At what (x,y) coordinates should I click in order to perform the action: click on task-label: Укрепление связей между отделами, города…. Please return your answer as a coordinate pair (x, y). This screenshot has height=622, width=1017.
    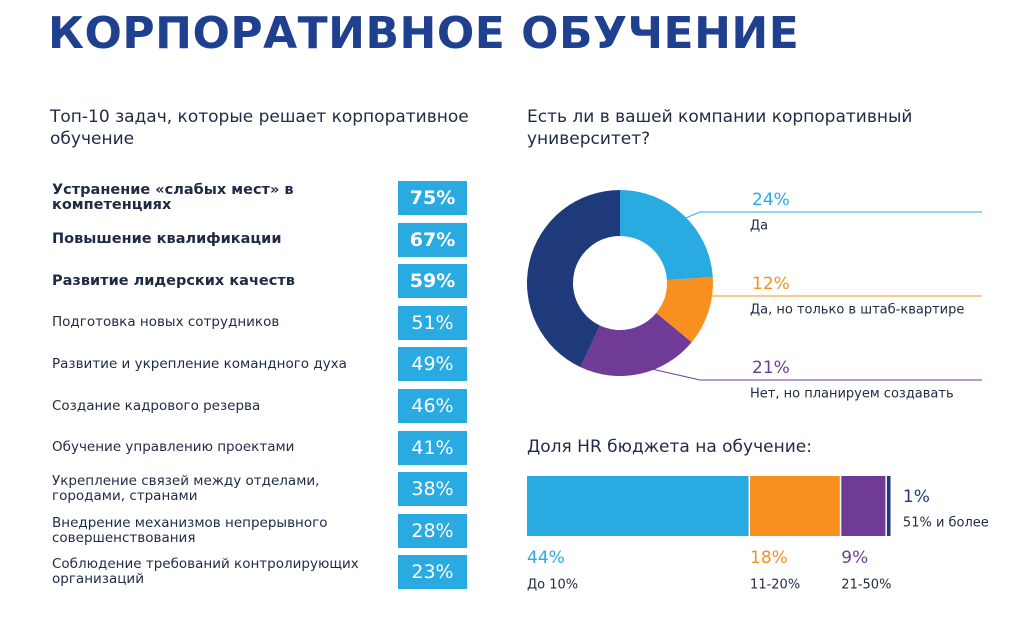
    Looking at the image, I should click on (186, 489).